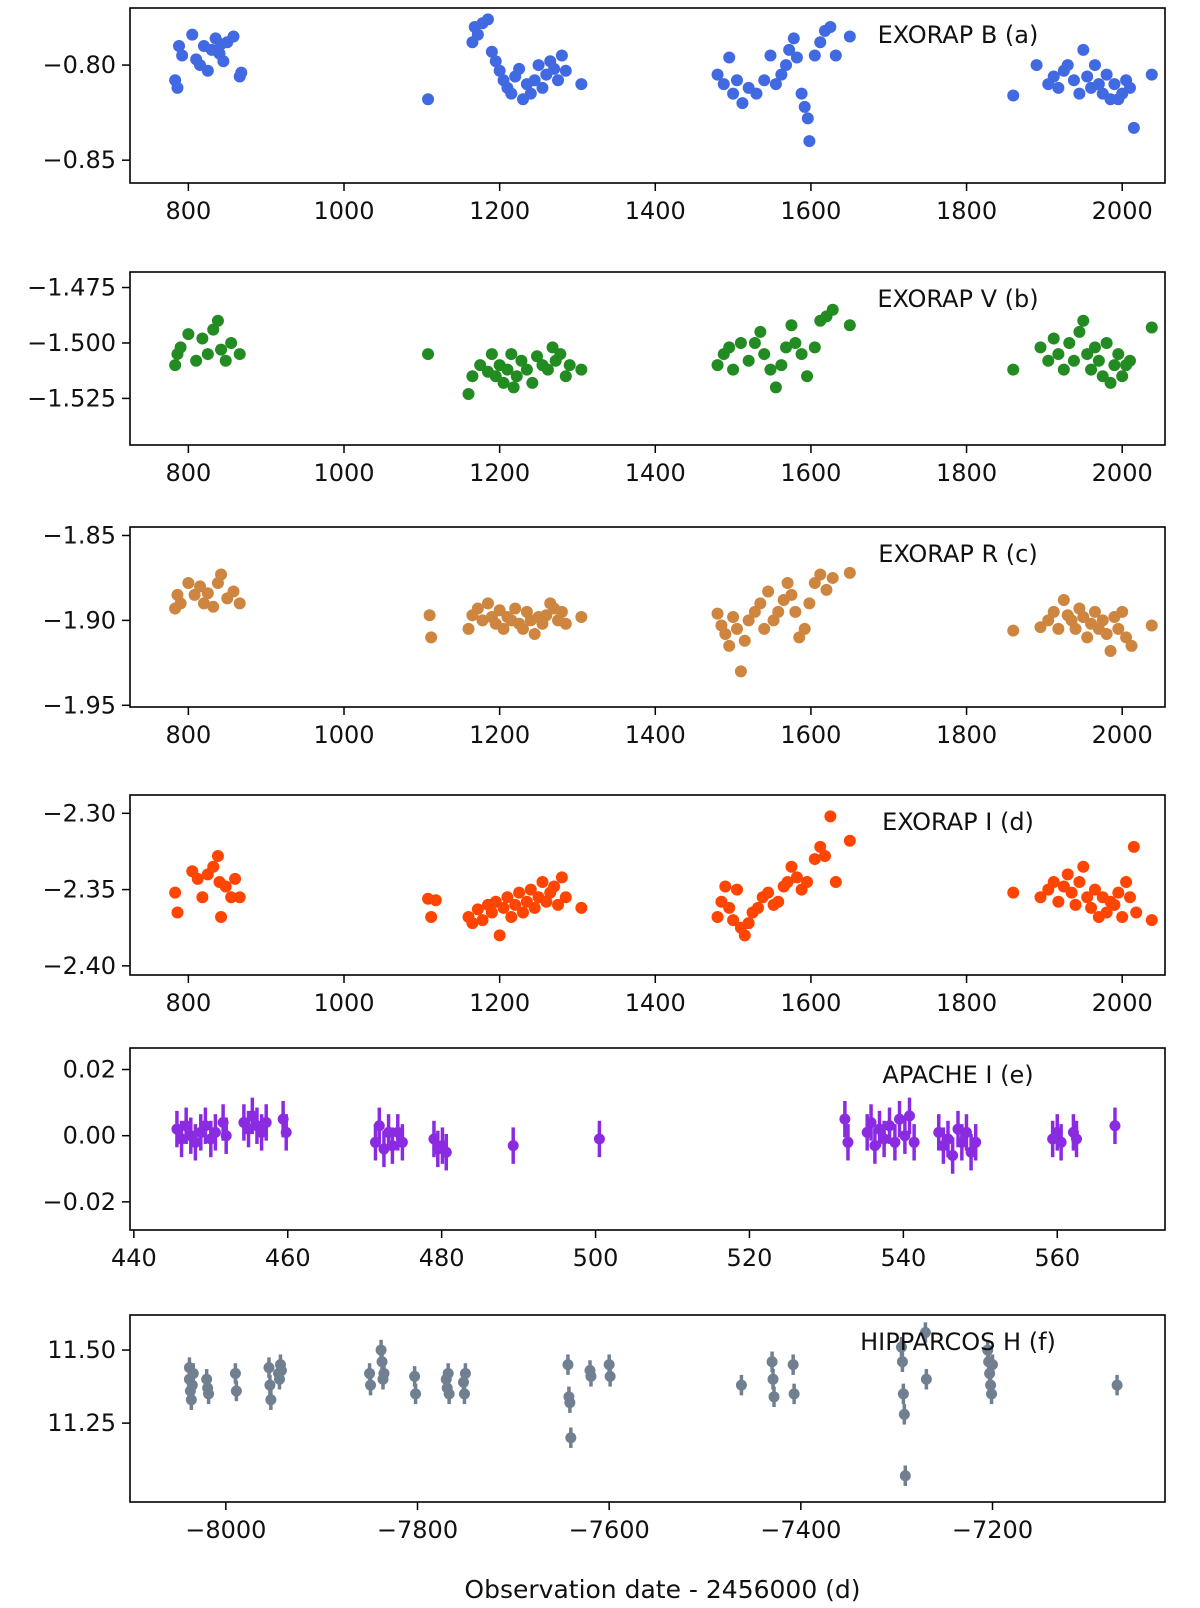 The image size is (1200, 1608). Describe the element at coordinates (343, 473) in the screenshot. I see `x-tick-label: 1000` at that location.